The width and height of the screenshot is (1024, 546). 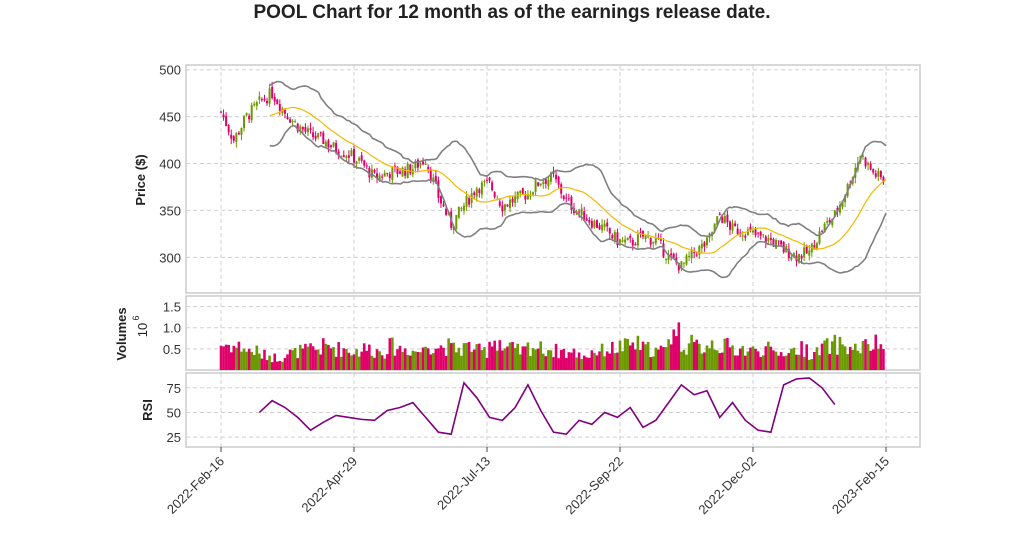 What do you see at coordinates (170, 117) in the screenshot?
I see `y-tick-label: 450` at bounding box center [170, 117].